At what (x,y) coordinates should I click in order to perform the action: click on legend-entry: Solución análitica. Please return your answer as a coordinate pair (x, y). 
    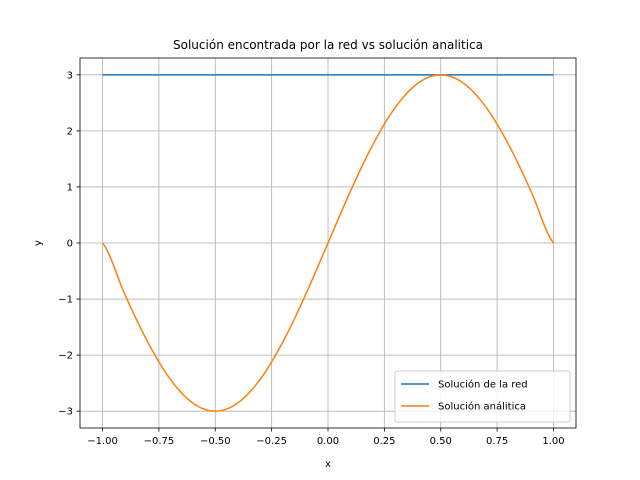
    Looking at the image, I should click on (482, 407).